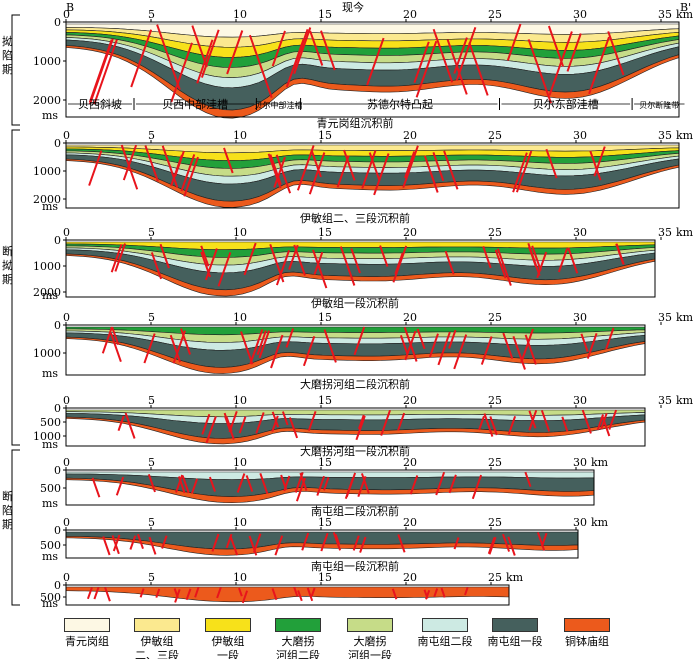  I want to click on period-label-char: 断, so click(7, 251).